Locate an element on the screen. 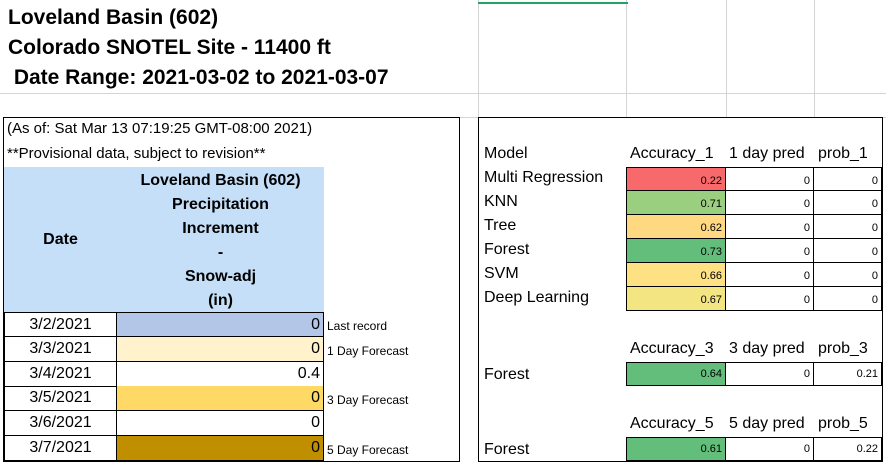 This screenshot has width=886, height=467. model-accuracy: 0.22 is located at coordinates (676, 179).